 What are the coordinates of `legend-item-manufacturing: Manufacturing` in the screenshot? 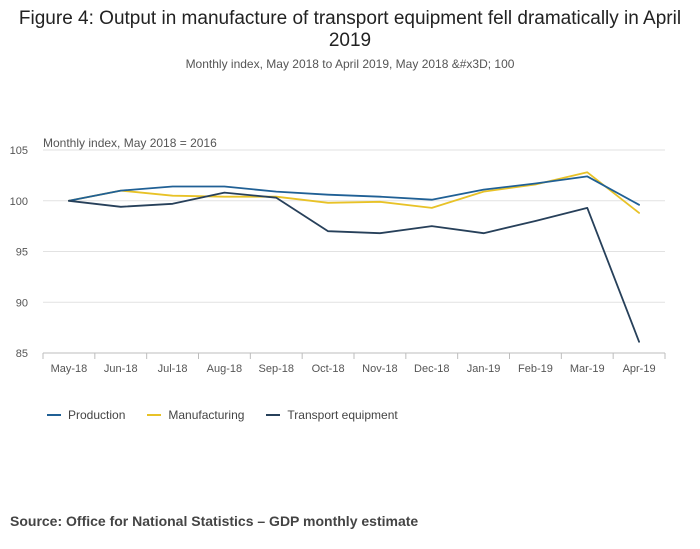 It's located at (195, 415).